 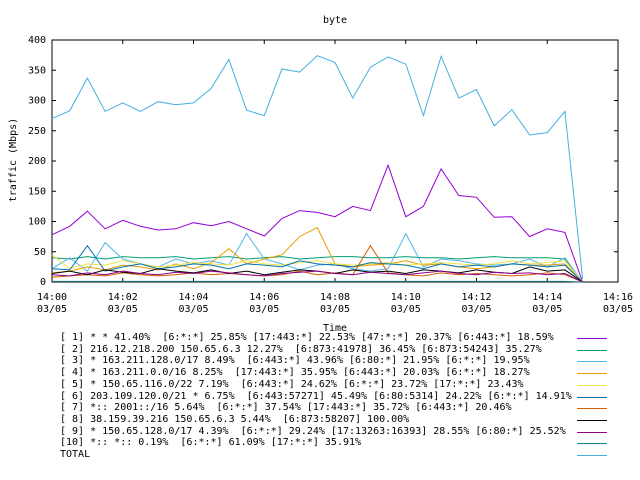 I want to click on x-axis-label: Time, so click(x=335, y=328).